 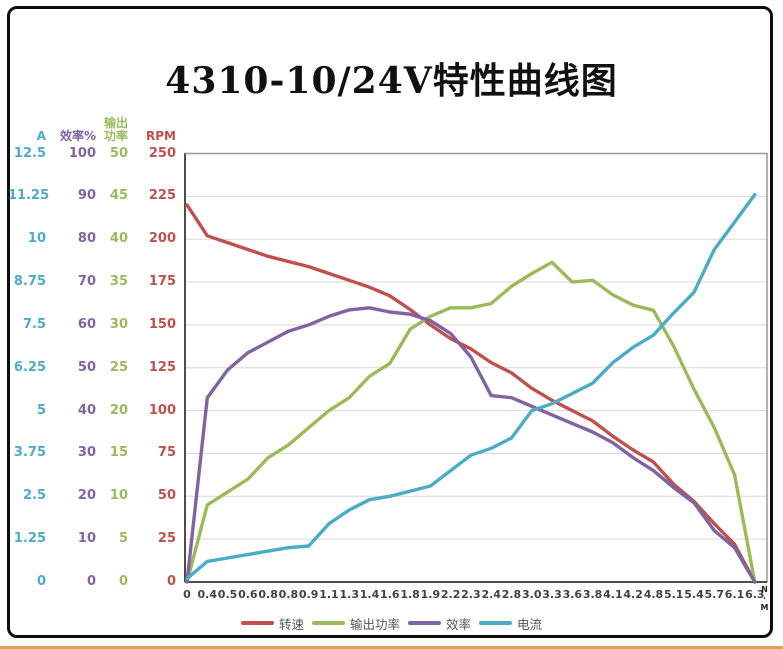 I want to click on legend-item-效率: 效率, so click(x=439, y=623).